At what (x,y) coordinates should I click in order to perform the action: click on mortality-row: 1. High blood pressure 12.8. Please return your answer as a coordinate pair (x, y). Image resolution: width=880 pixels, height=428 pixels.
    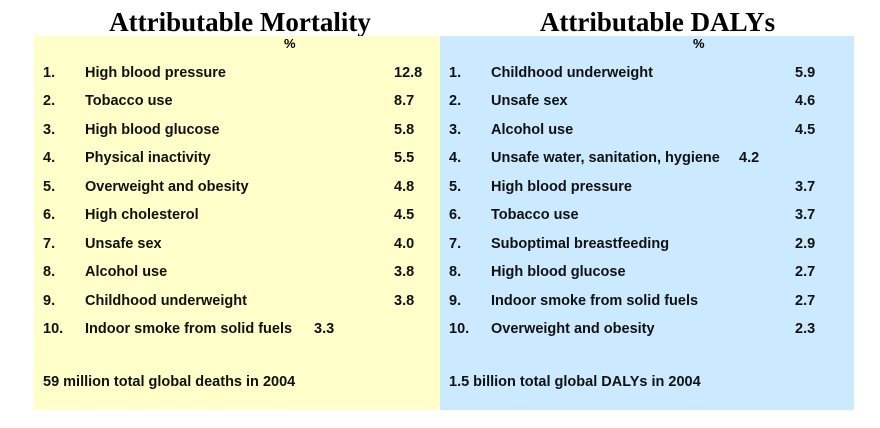
    Looking at the image, I should click on (237, 73).